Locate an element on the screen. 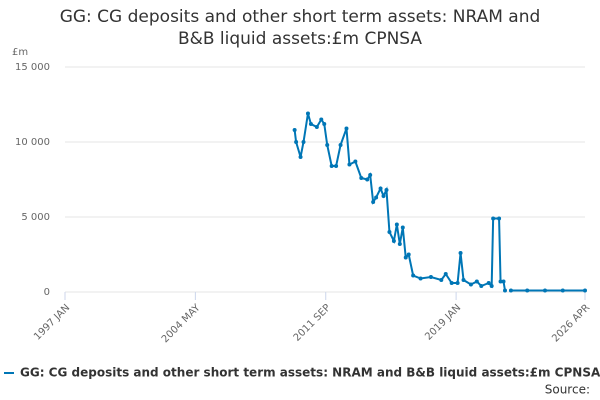  source-label: Source: is located at coordinates (567, 390).